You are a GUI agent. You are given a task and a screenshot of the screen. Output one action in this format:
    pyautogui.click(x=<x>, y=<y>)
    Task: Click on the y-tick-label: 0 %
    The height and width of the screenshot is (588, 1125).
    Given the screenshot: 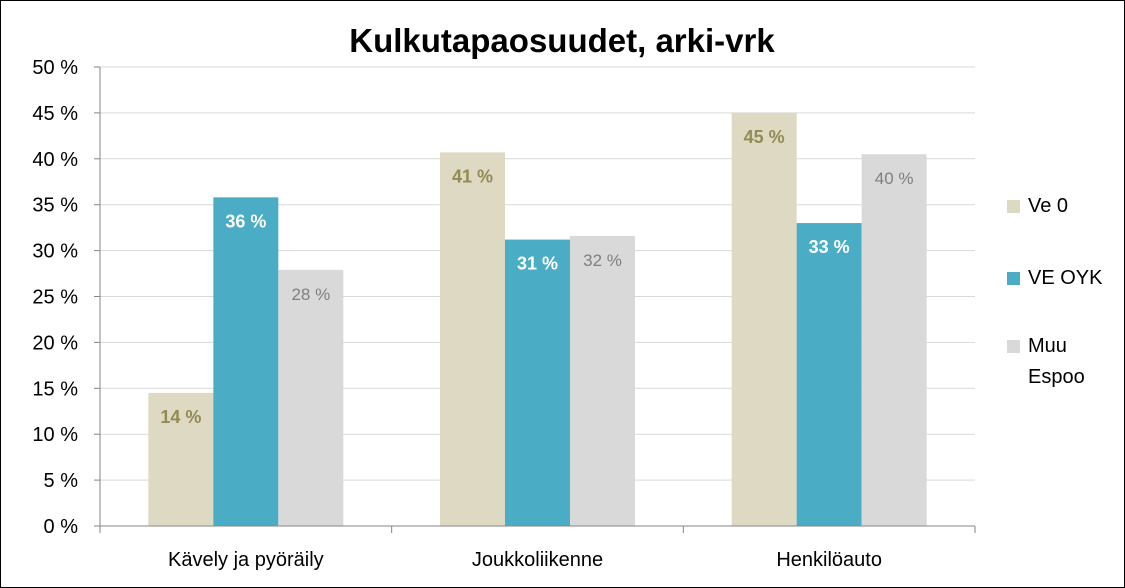 What is the action you would take?
    pyautogui.click(x=61, y=527)
    